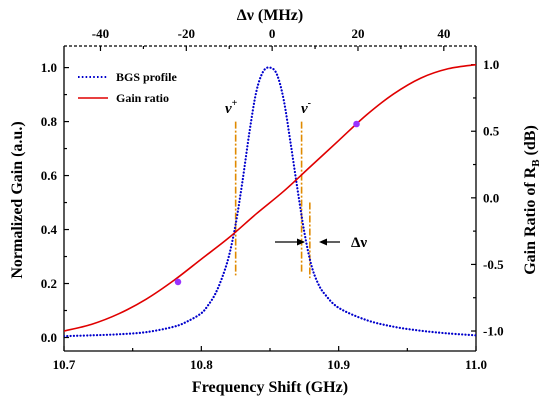  Describe the element at coordinates (493, 264) in the screenshot. I see `y-right-tick-label: -0.5` at that location.